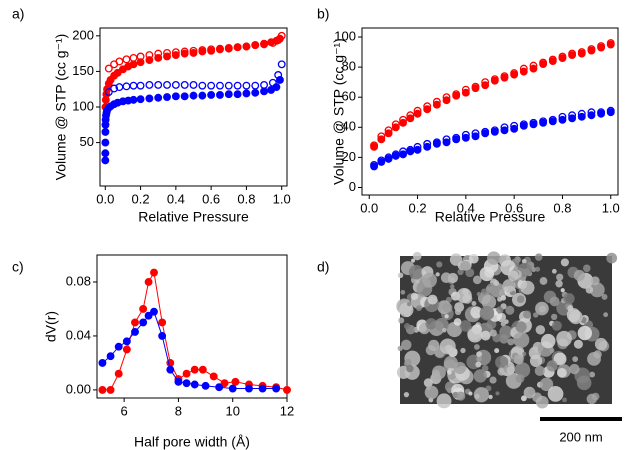 Image resolution: width=627 pixels, height=450 pixels. What do you see at coordinates (51, 326) in the screenshot?
I see `y-axis-label: dV(r)` at bounding box center [51, 326].